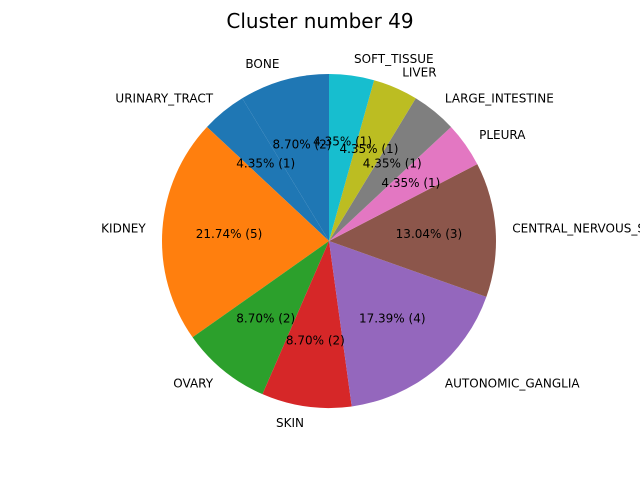 Image resolution: width=640 pixels, height=480 pixels. I want to click on pie-slice-soft-tissue, so click(352, 157).